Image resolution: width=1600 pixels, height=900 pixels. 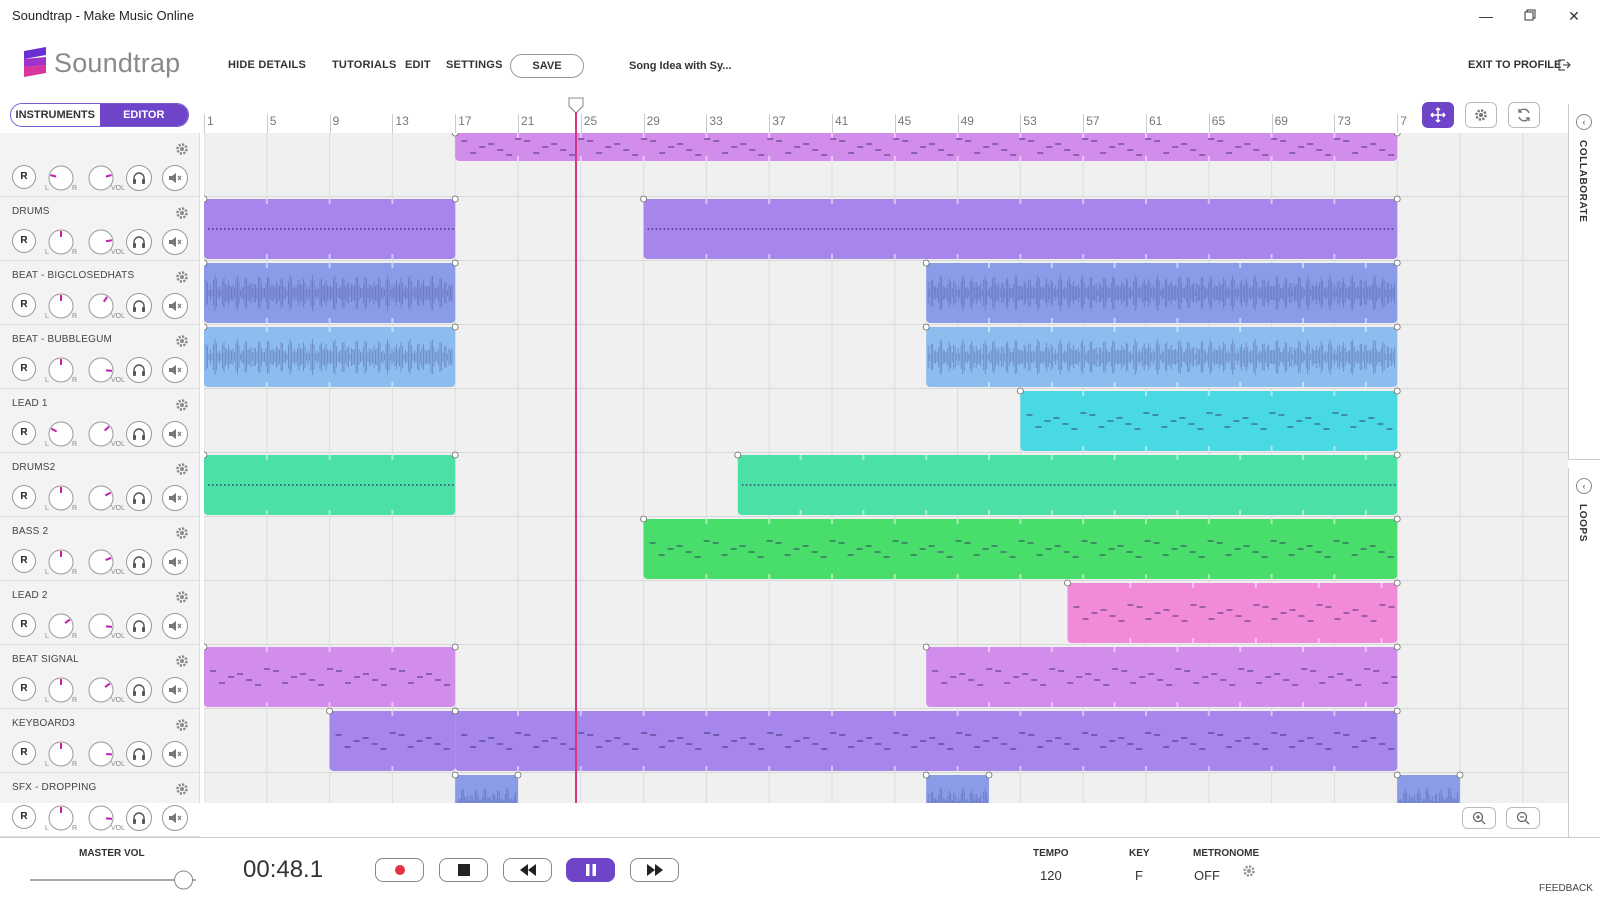 I want to click on hide-details-button: HIDE DETAILS, so click(x=267, y=65).